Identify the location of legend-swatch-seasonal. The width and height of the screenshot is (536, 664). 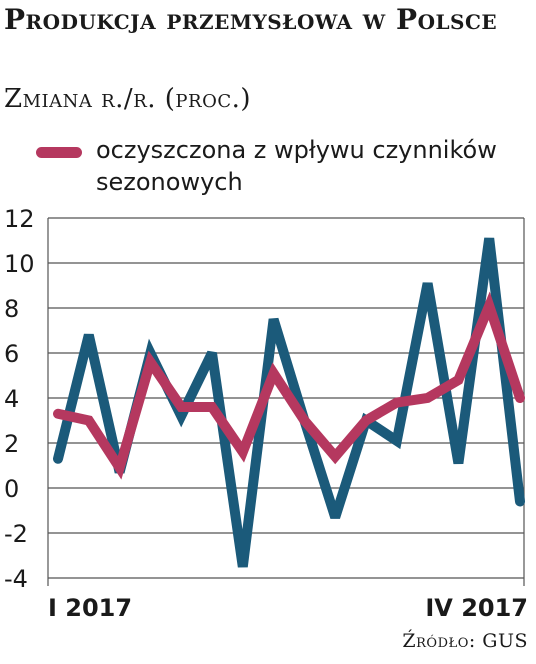
(59, 152).